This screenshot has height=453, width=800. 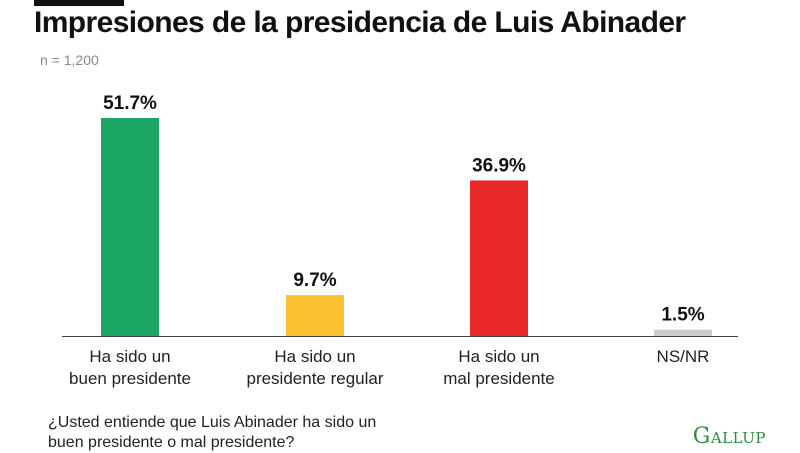 What do you see at coordinates (729, 436) in the screenshot?
I see `gallup-logo: Gallup` at bounding box center [729, 436].